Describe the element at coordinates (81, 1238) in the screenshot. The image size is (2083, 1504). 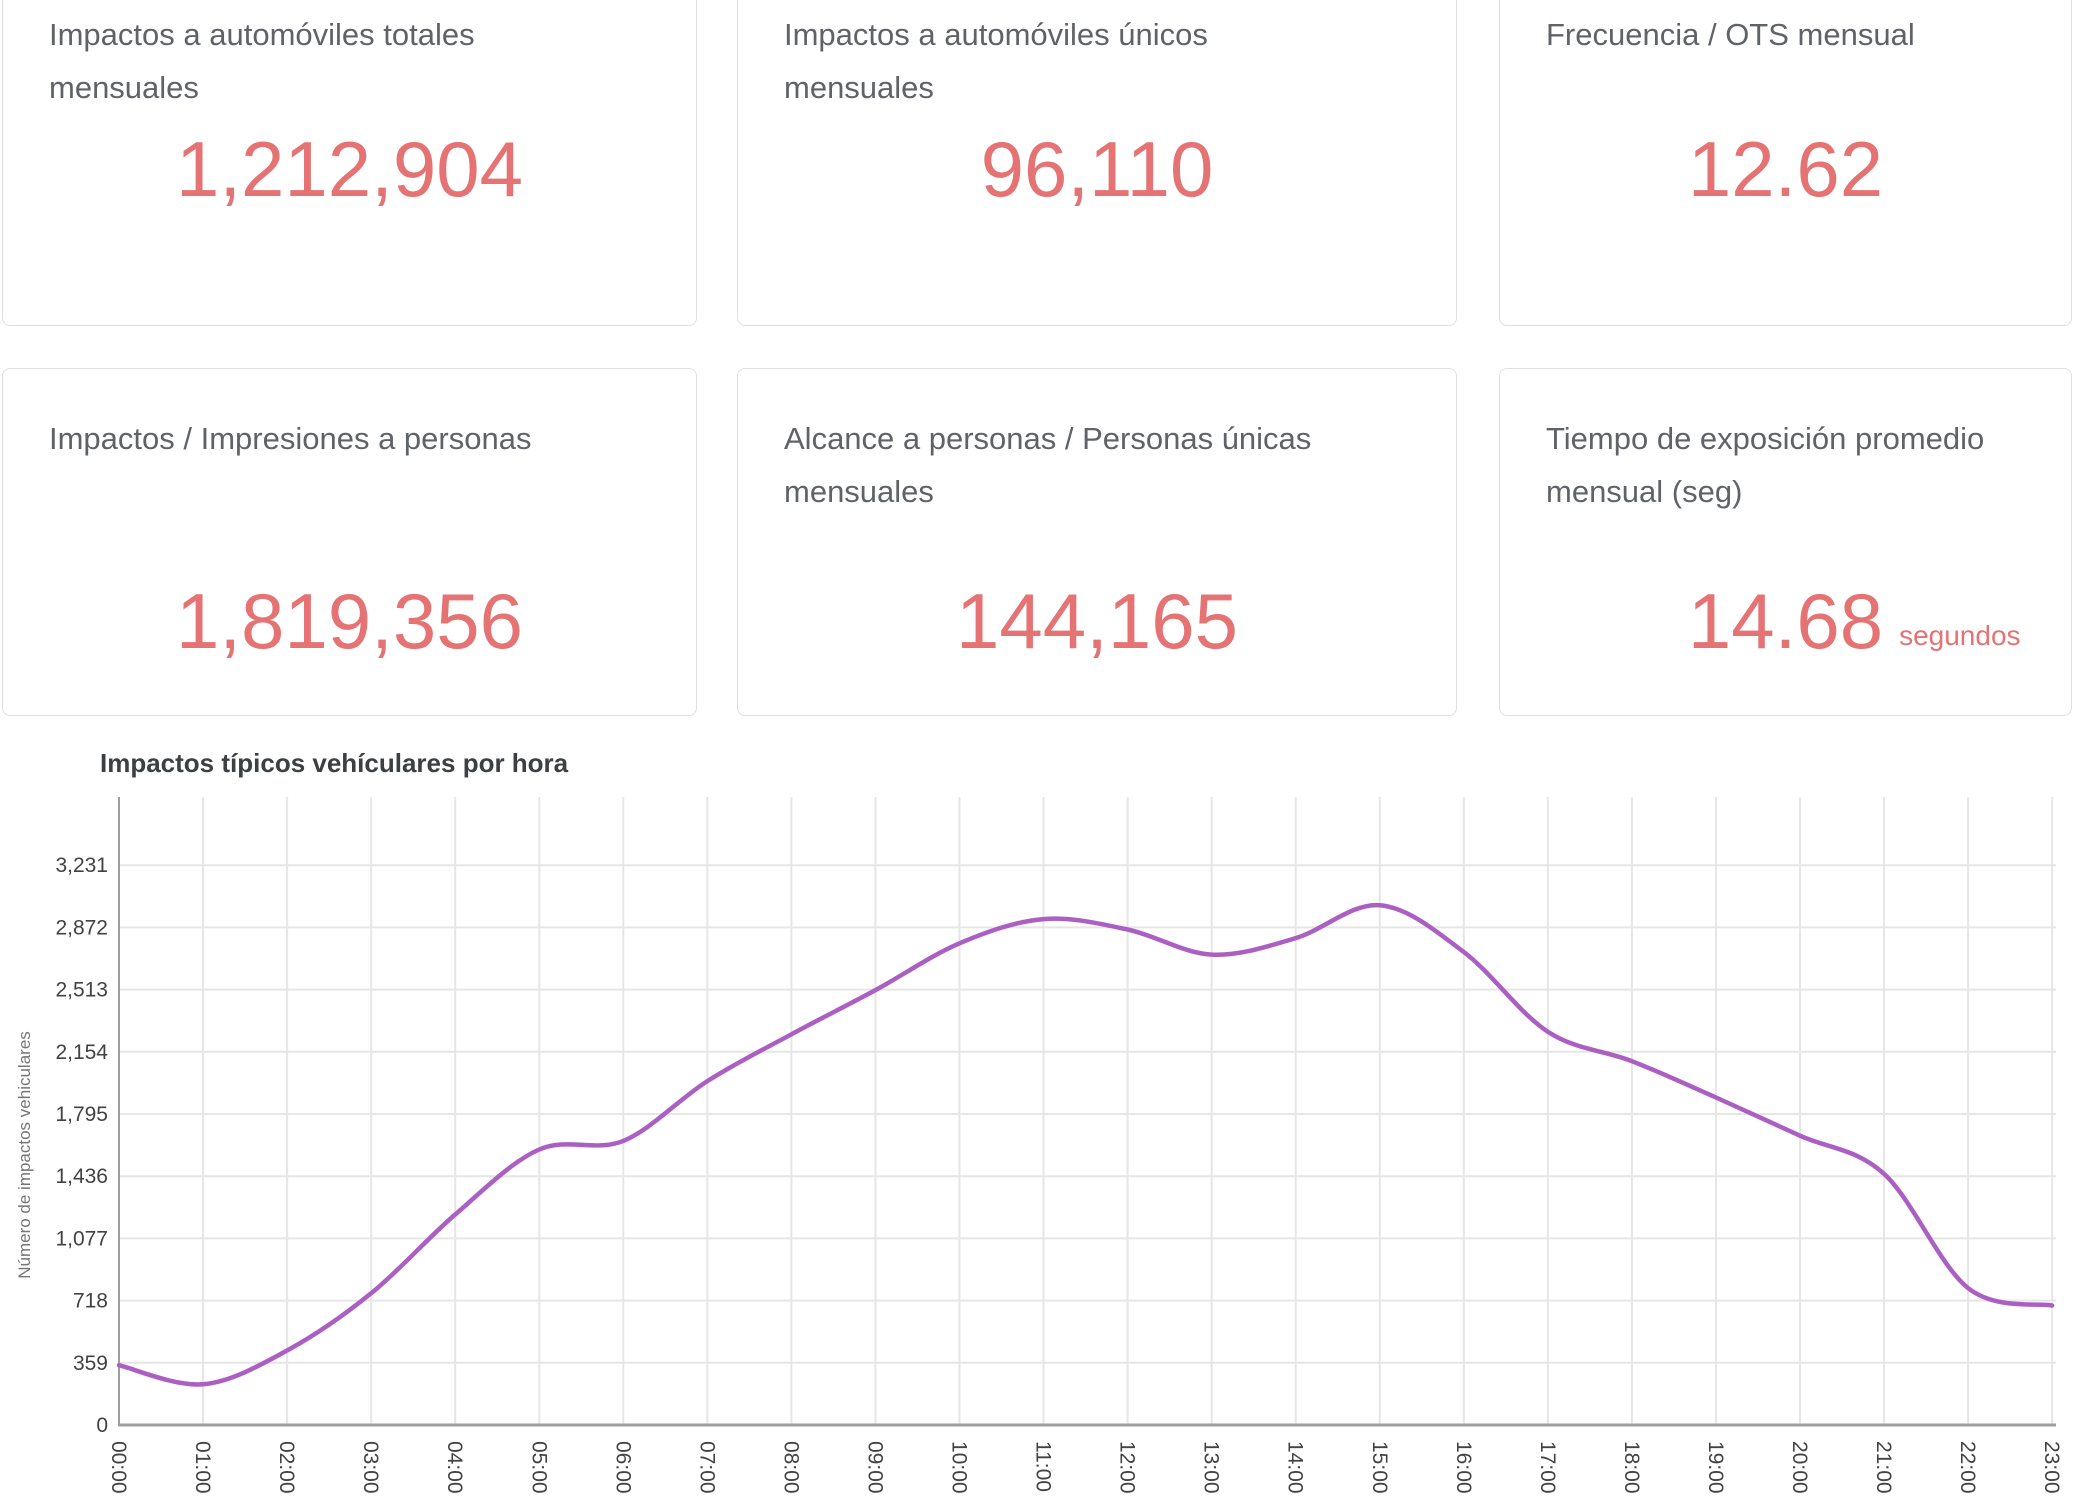
I see `y-tick-label: 1,077` at that location.